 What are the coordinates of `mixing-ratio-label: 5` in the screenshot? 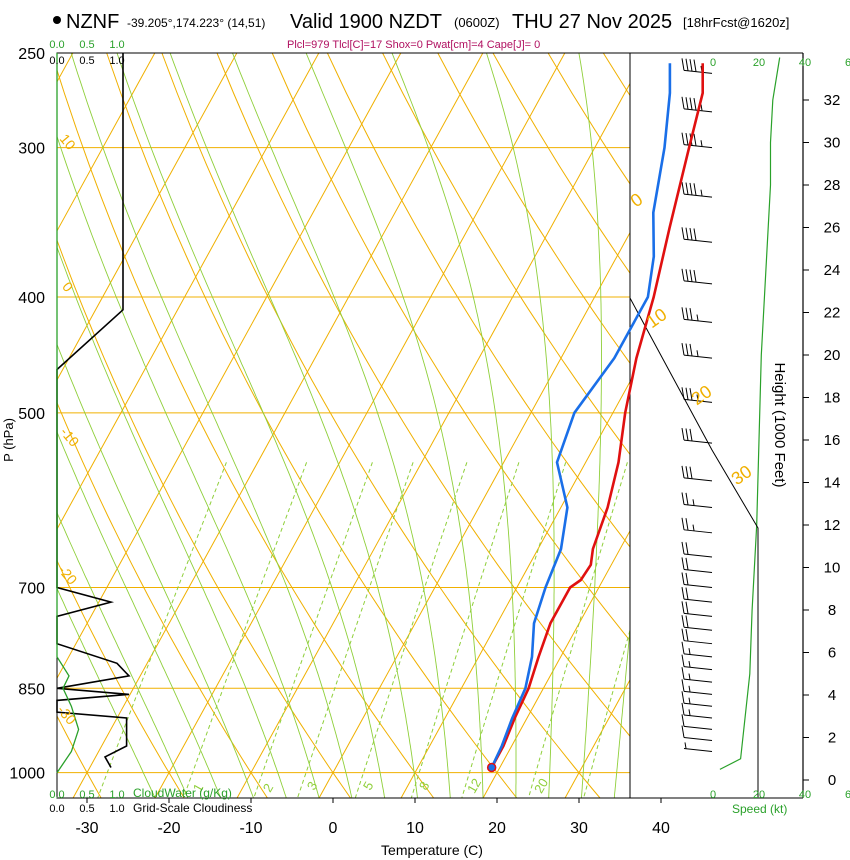 It's located at (368, 786).